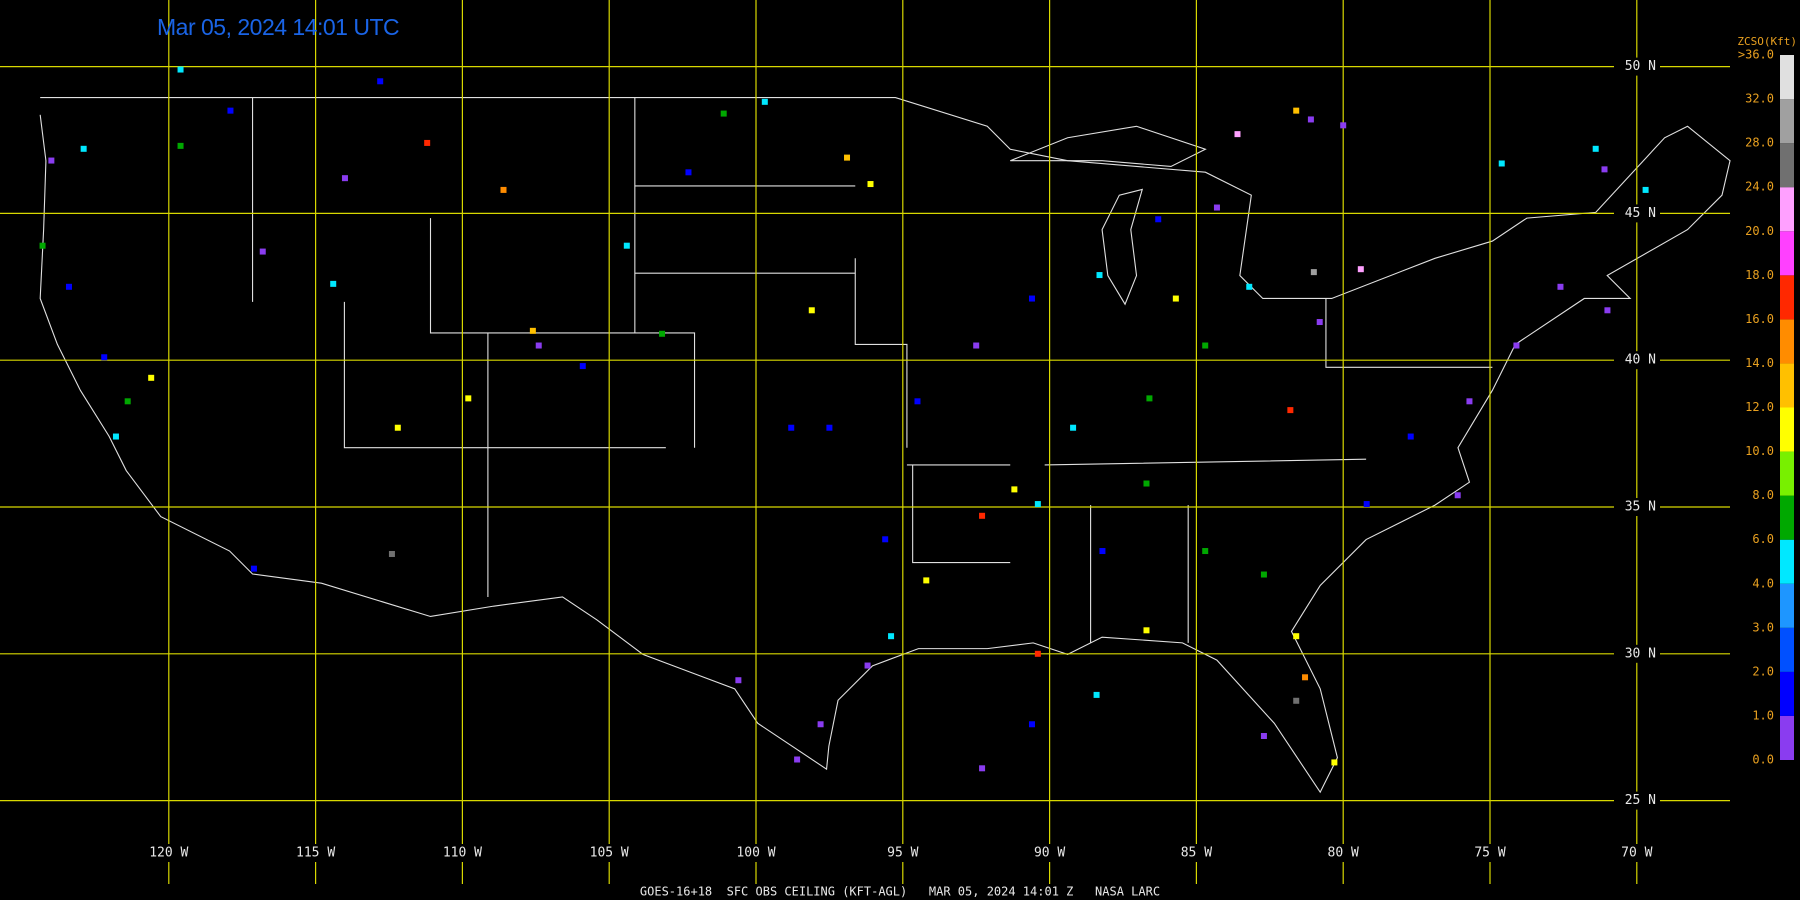  What do you see at coordinates (1763, 715) in the screenshot?
I see `colorbar-label: 1.0` at bounding box center [1763, 715].